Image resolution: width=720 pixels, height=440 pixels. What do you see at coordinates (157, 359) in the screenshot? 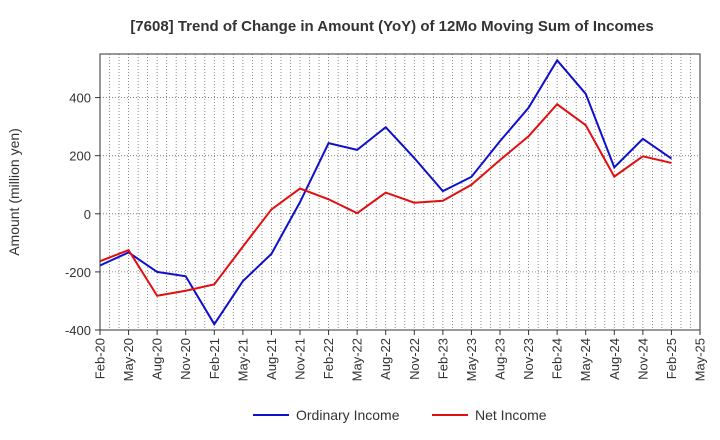
I see `x-tick-label: Aug-20` at bounding box center [157, 359].